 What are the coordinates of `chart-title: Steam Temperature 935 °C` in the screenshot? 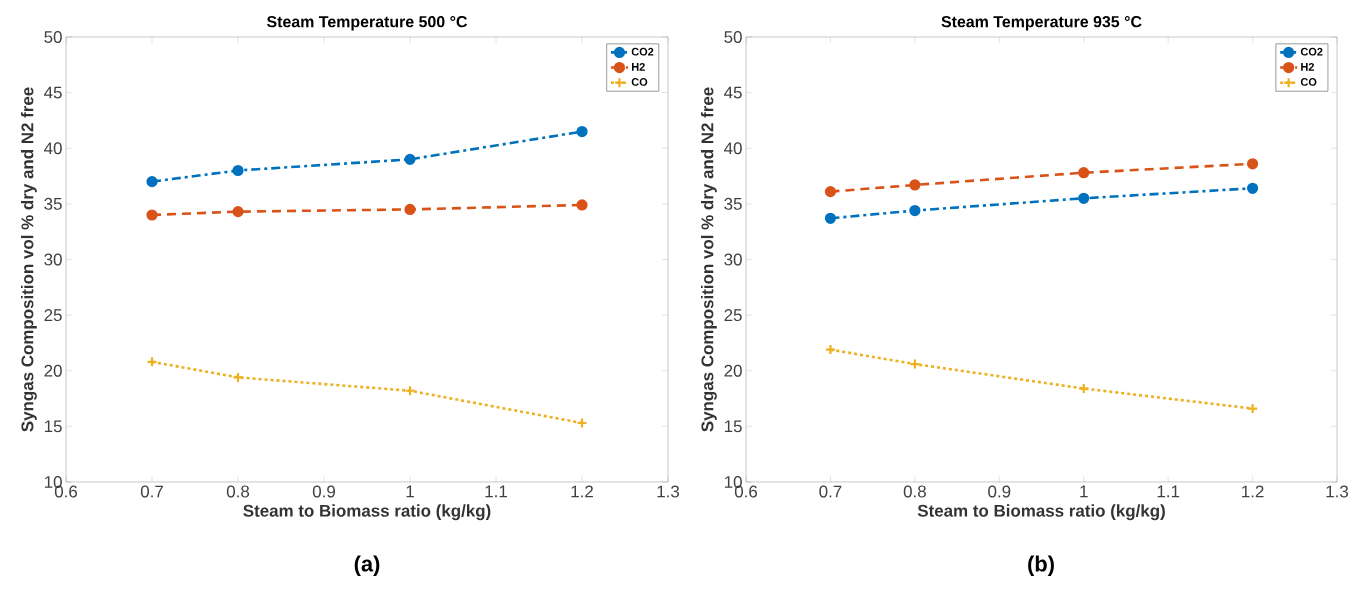 It's located at (1041, 23).